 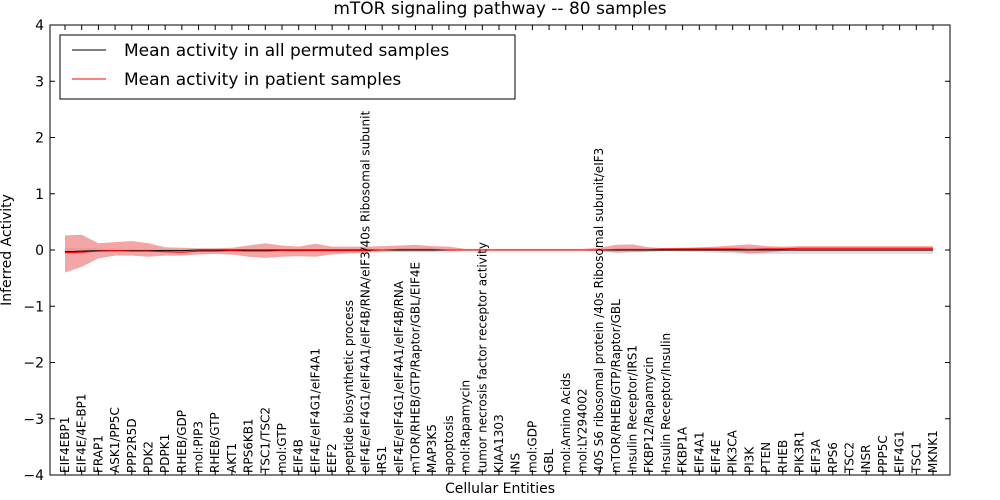 What do you see at coordinates (33, 364) in the screenshot?
I see `y-tick-label: −2` at bounding box center [33, 364].